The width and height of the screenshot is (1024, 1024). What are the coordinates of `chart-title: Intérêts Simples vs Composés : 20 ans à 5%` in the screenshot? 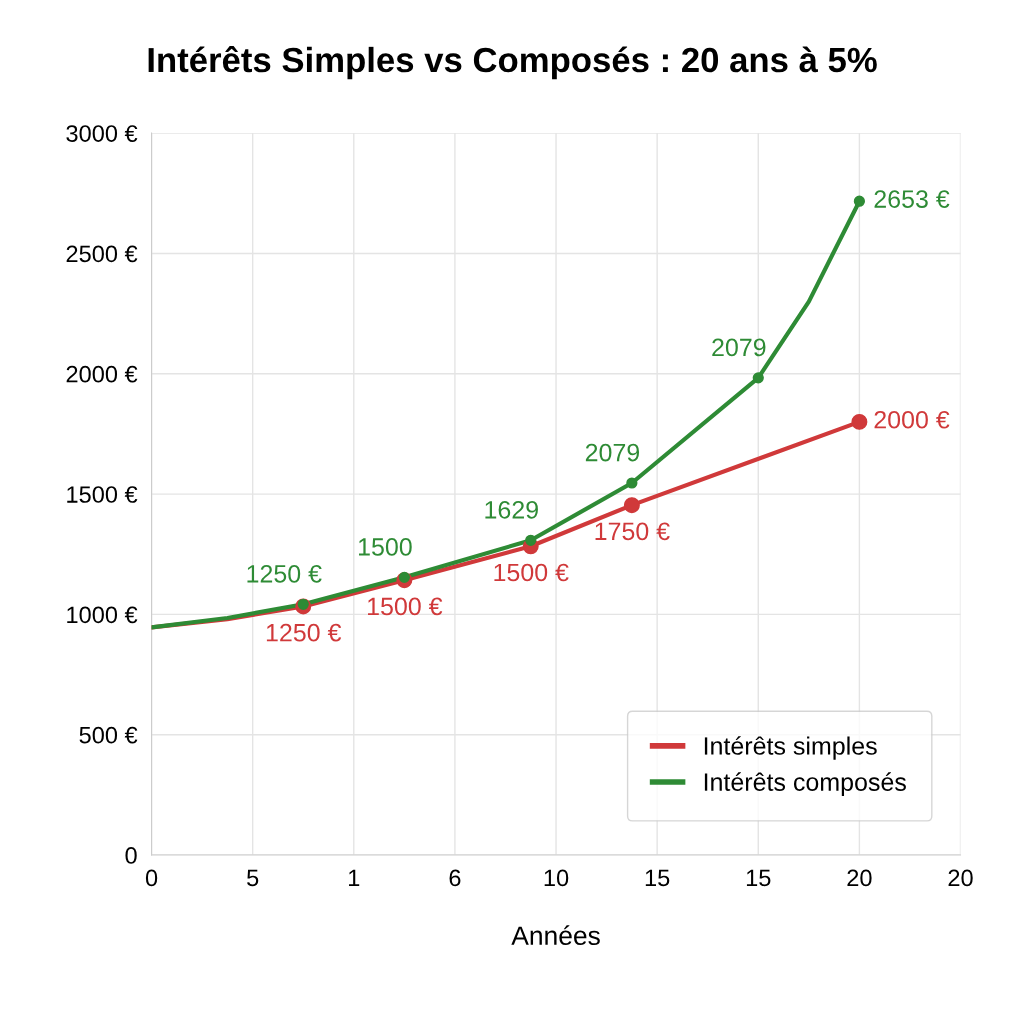 It's located at (512, 63).